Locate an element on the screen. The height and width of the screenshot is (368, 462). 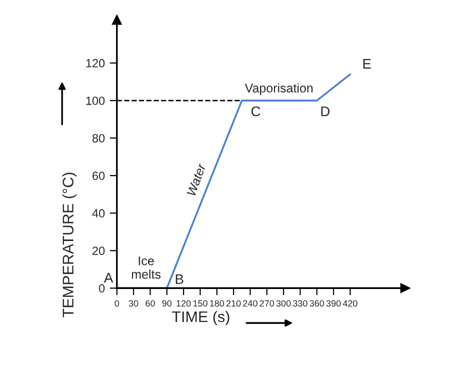
x-tick-label: 330 is located at coordinates (300, 303).